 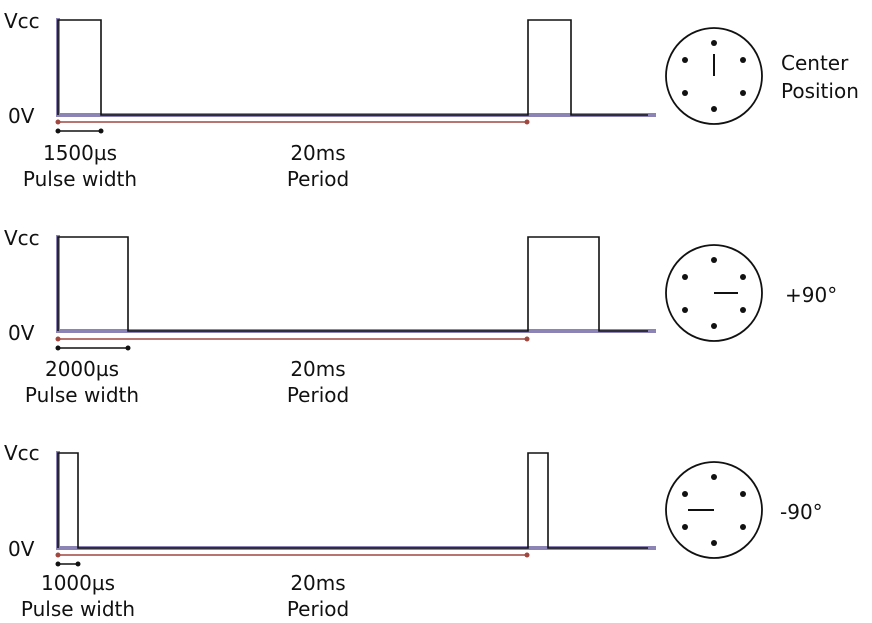 What do you see at coordinates (801, 512) in the screenshot?
I see `position-label: -90°` at bounding box center [801, 512].